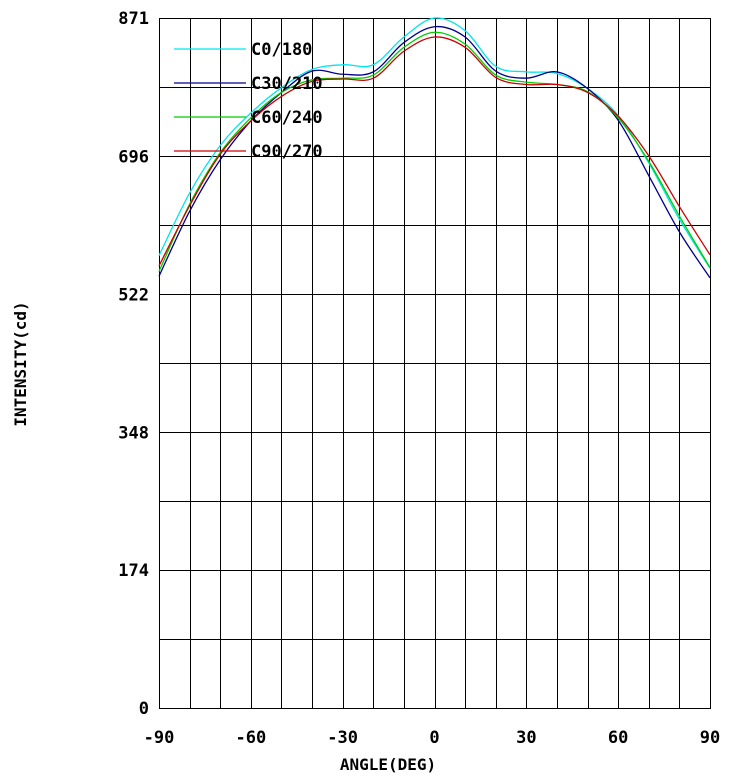  I want to click on y-tick-label: 348, so click(133, 433).